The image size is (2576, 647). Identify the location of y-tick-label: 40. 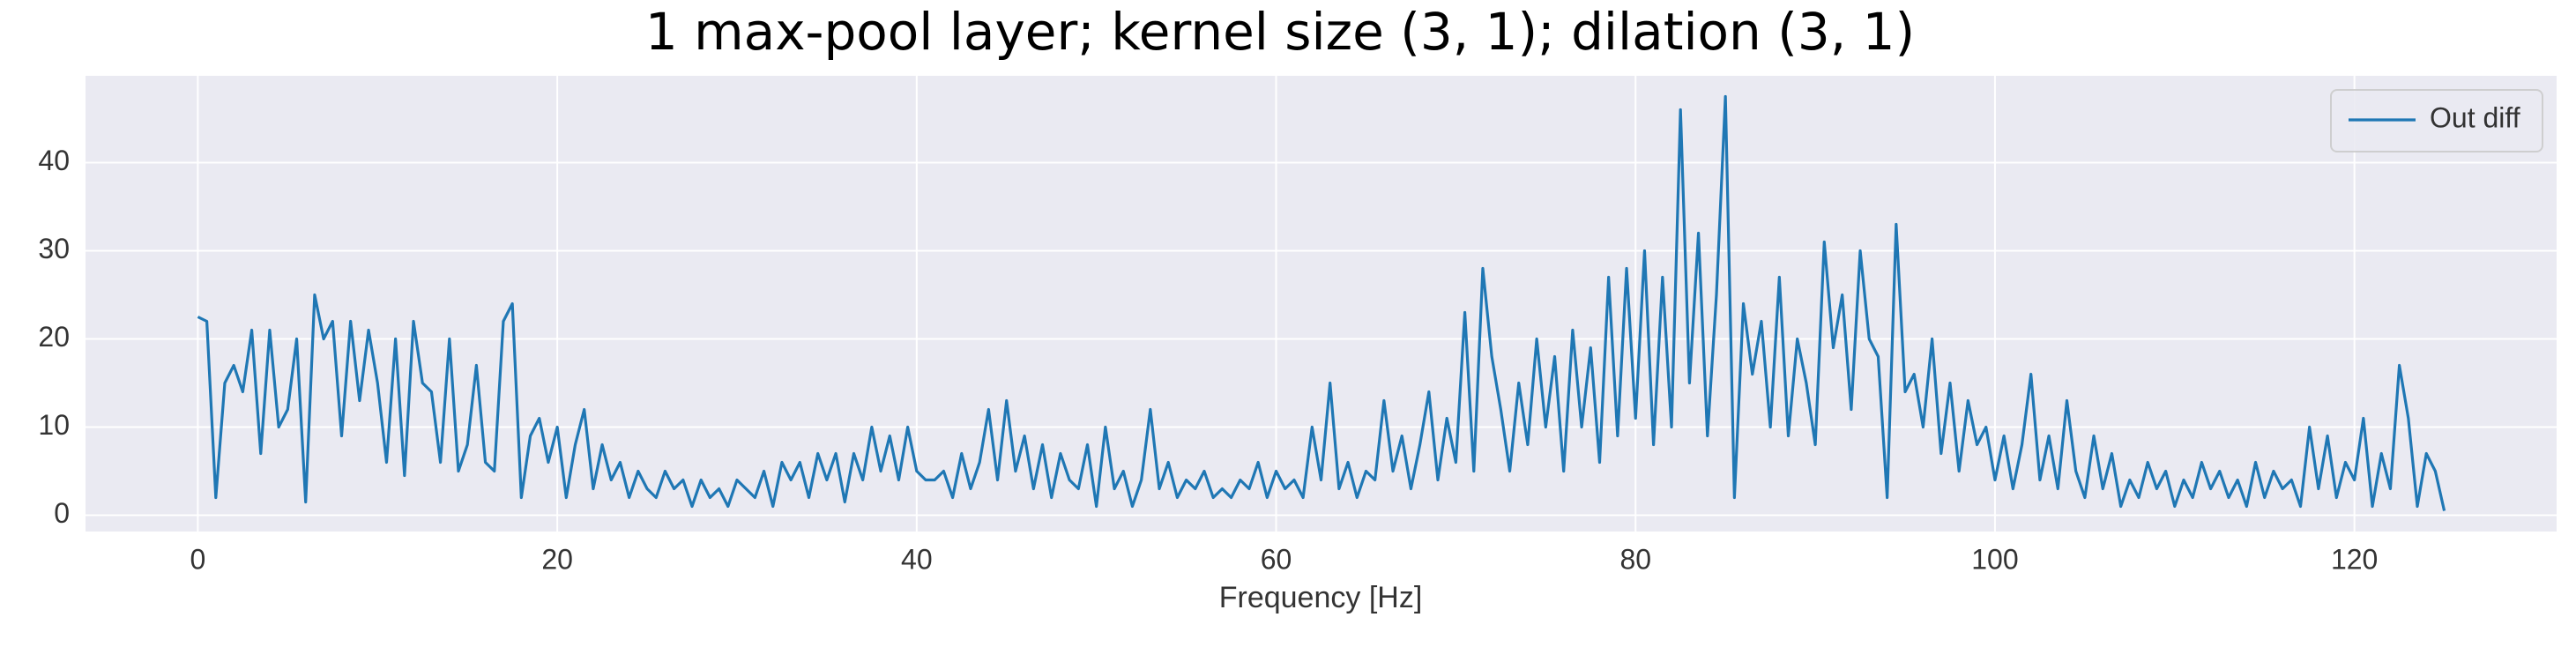
(54, 160).